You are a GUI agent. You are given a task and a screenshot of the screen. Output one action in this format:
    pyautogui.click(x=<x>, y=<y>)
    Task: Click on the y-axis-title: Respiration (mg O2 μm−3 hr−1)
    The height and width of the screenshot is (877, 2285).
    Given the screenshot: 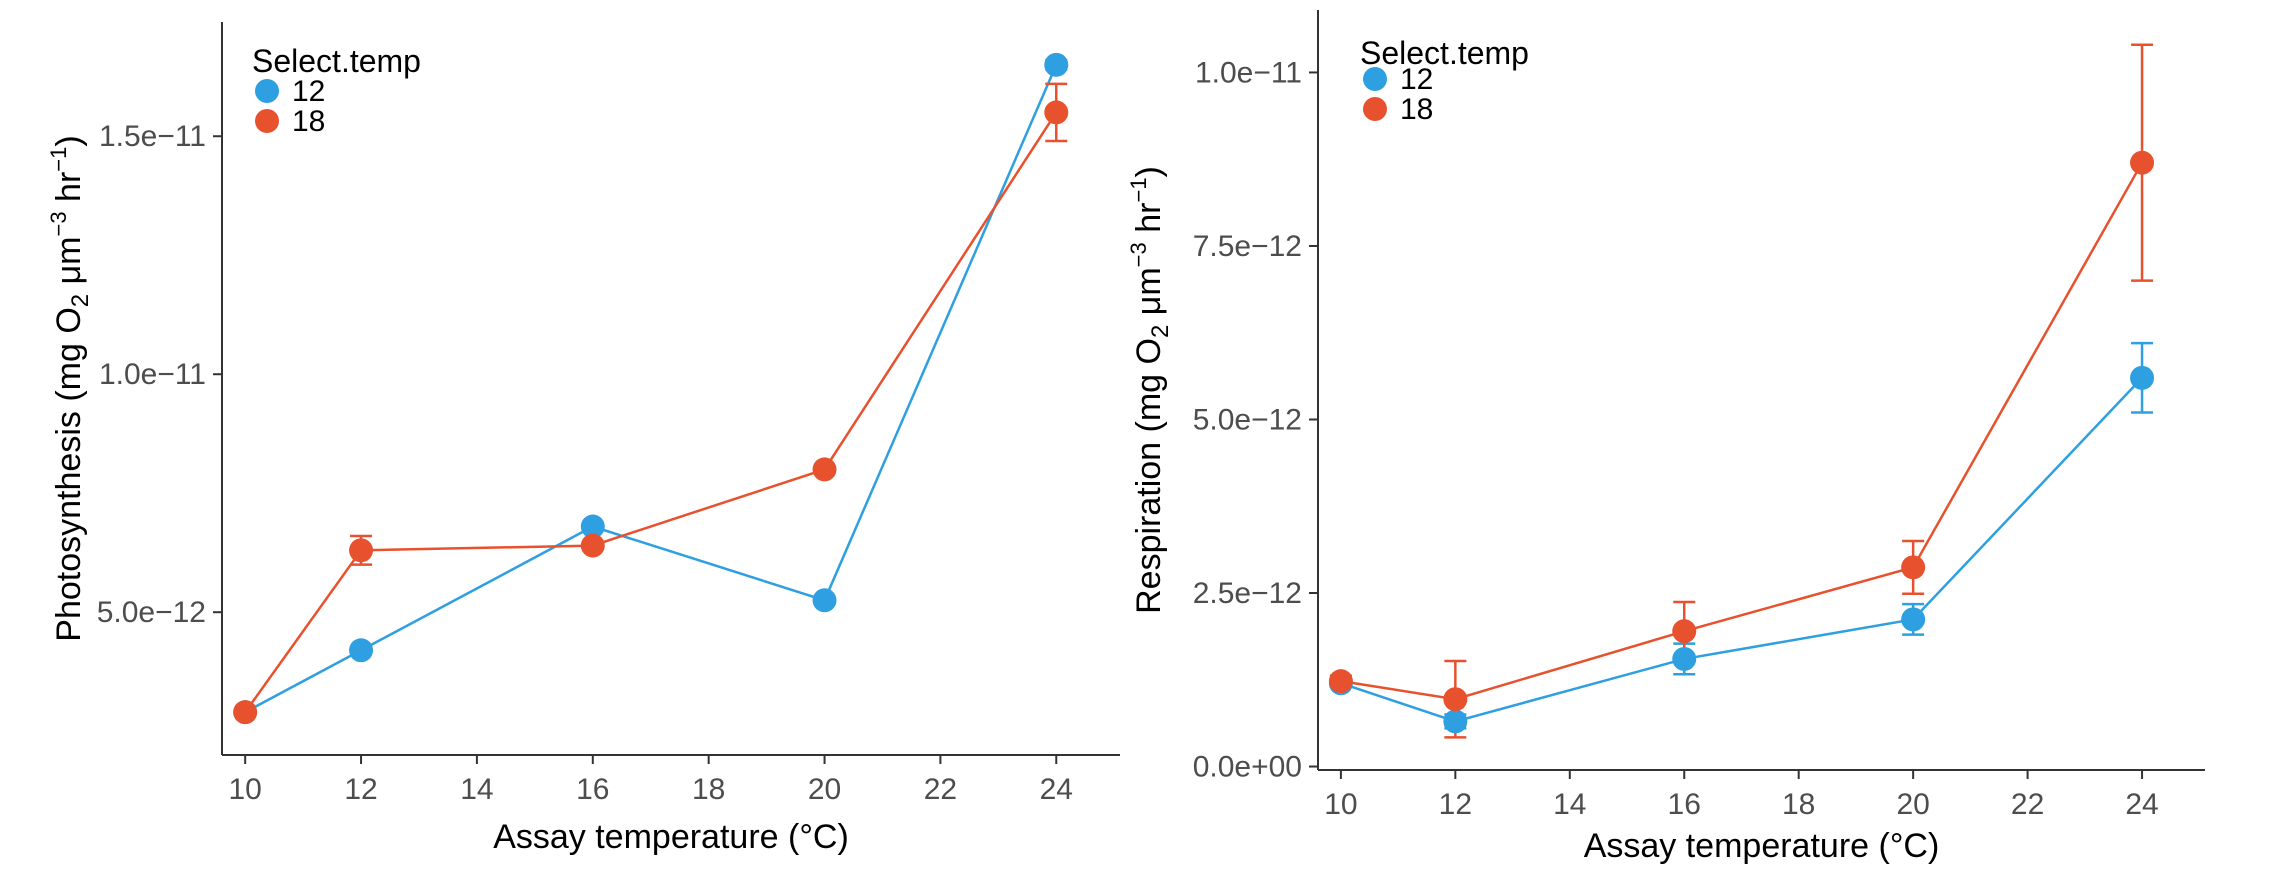 What is the action you would take?
    pyautogui.click(x=1150, y=390)
    